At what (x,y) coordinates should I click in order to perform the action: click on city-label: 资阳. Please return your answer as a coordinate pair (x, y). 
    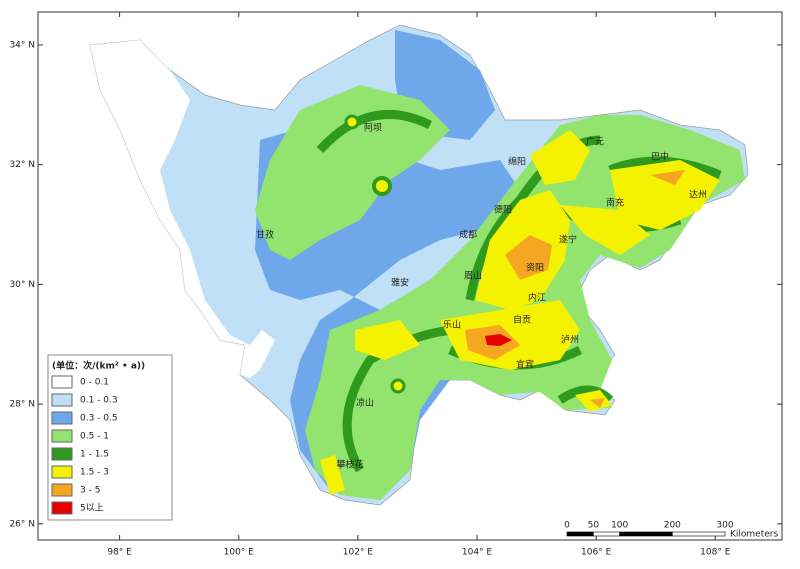
    Looking at the image, I should click on (535, 268).